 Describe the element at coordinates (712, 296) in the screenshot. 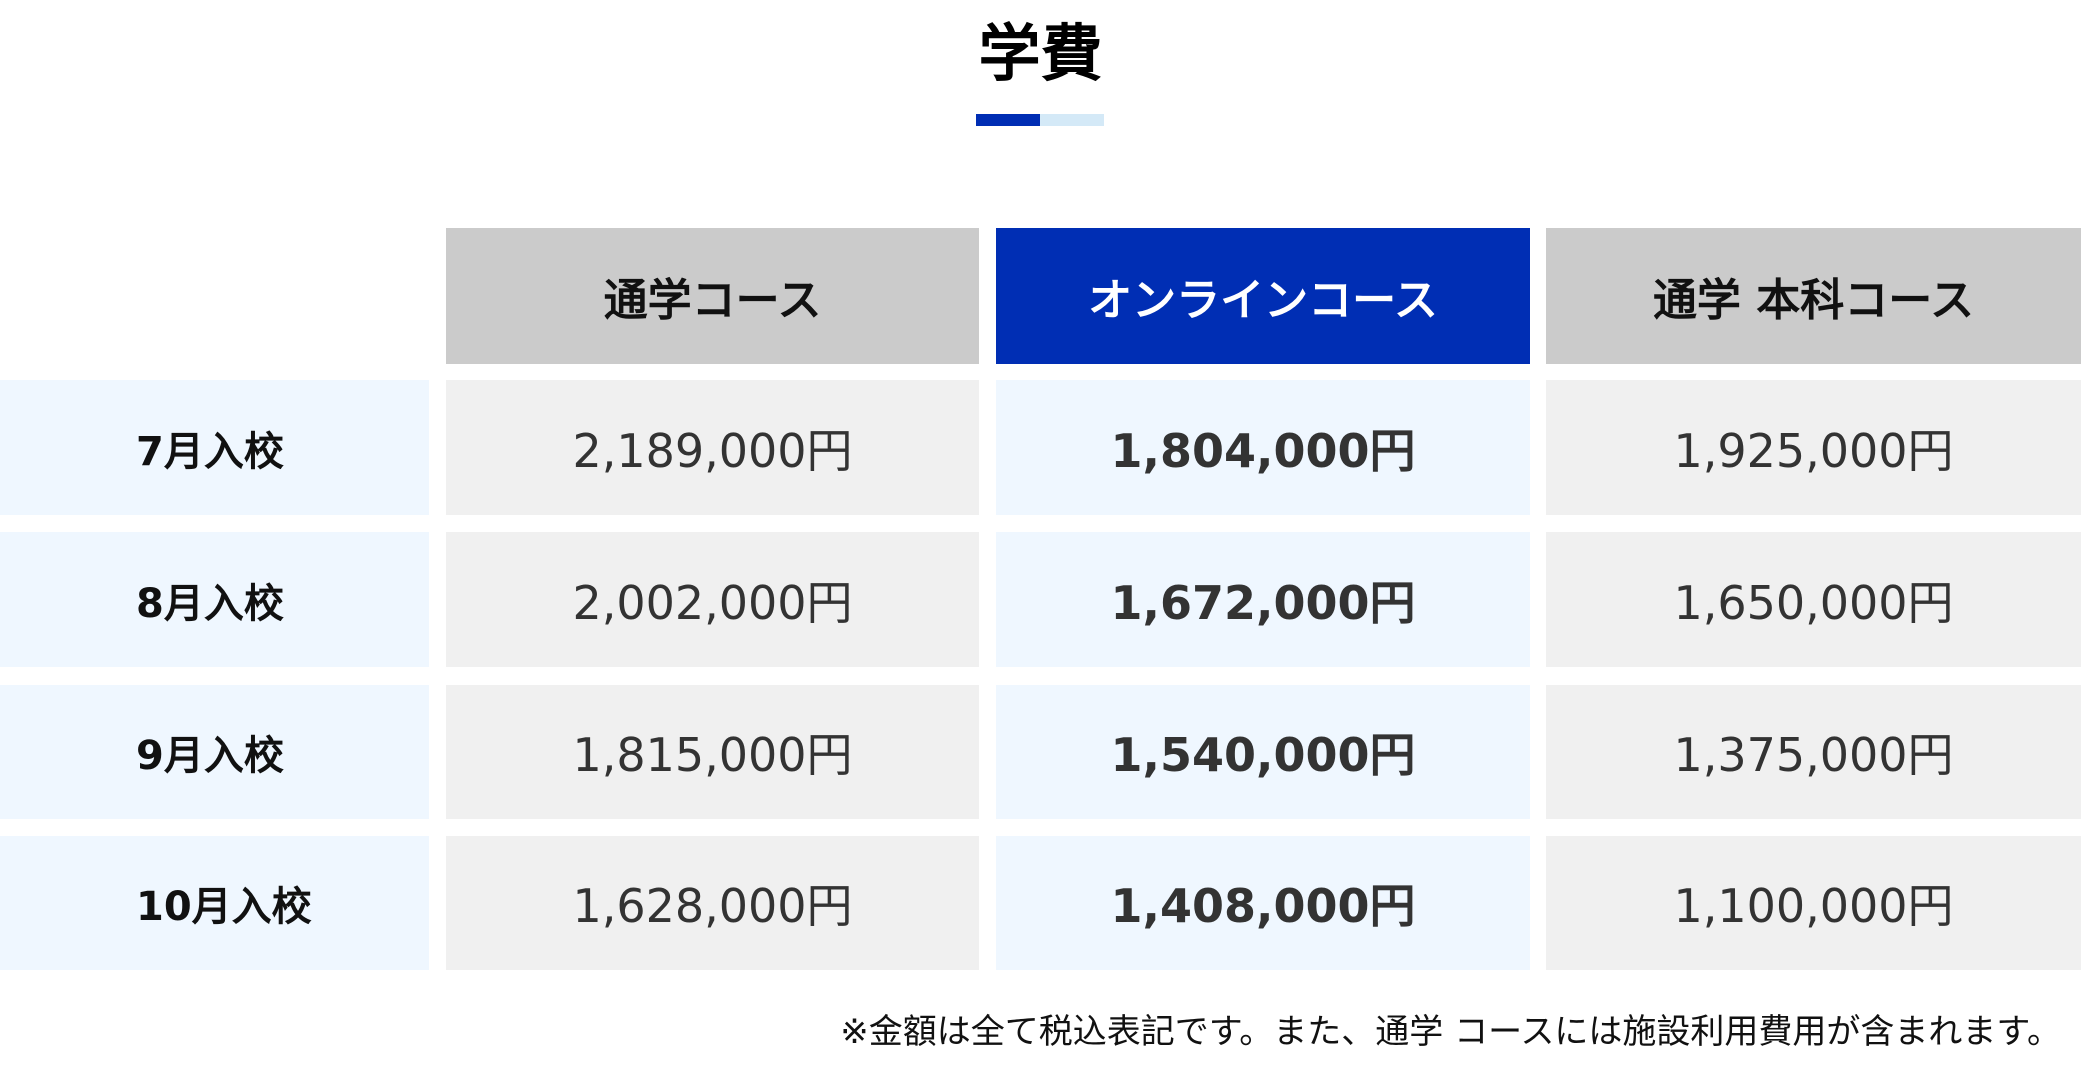

I see `column-header: 通学コース` at that location.